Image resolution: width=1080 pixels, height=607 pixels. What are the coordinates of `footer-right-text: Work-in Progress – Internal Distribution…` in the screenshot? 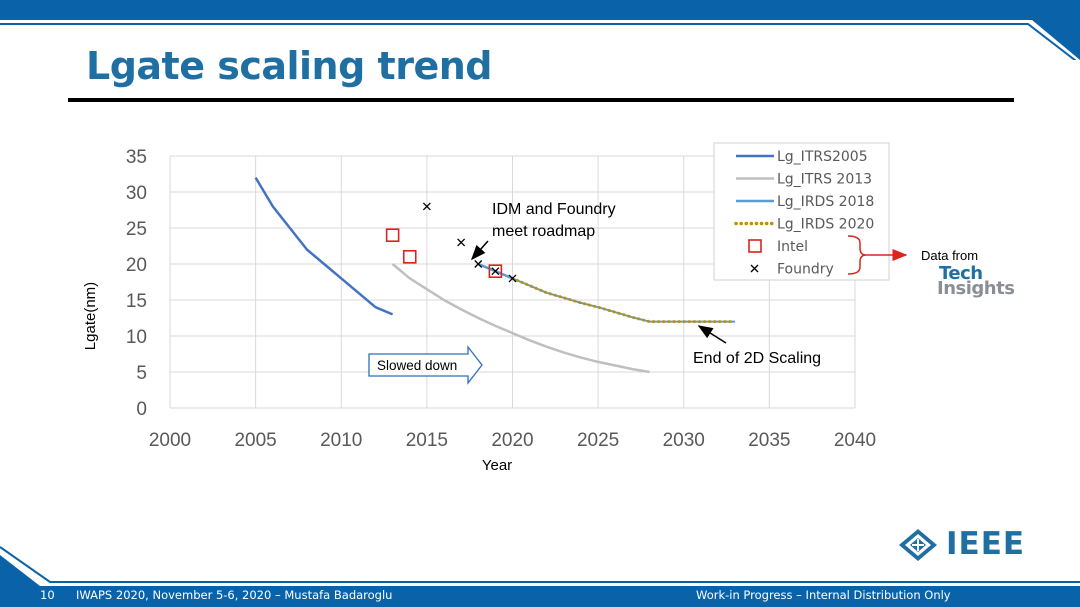 It's located at (823, 595).